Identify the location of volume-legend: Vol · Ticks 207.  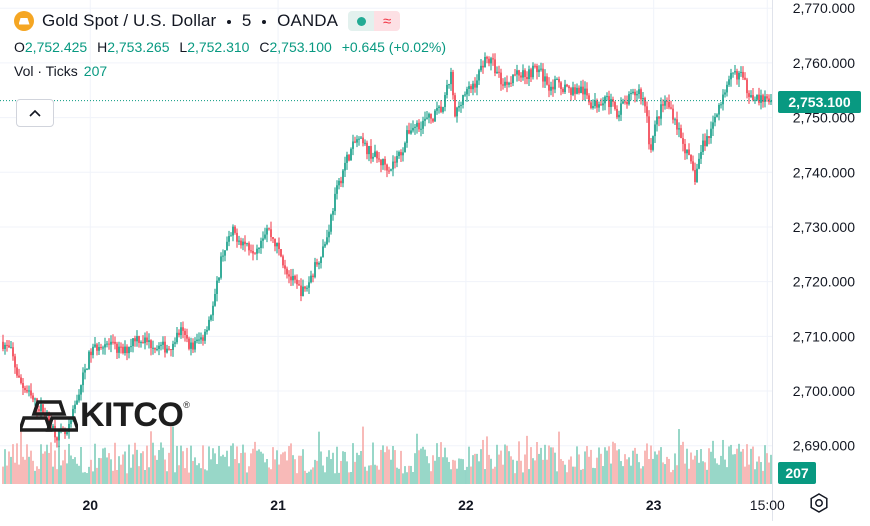
(230, 71).